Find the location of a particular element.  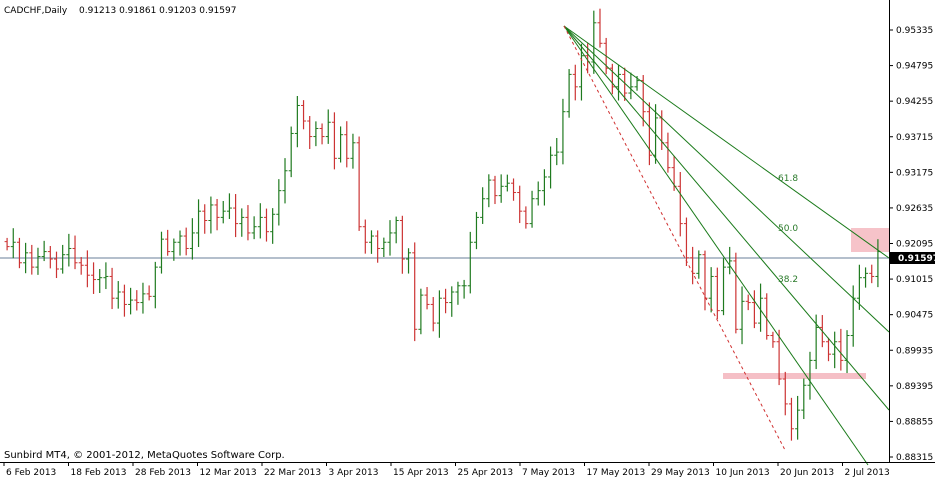

price-tick-label: 0.90475 is located at coordinates (914, 316).